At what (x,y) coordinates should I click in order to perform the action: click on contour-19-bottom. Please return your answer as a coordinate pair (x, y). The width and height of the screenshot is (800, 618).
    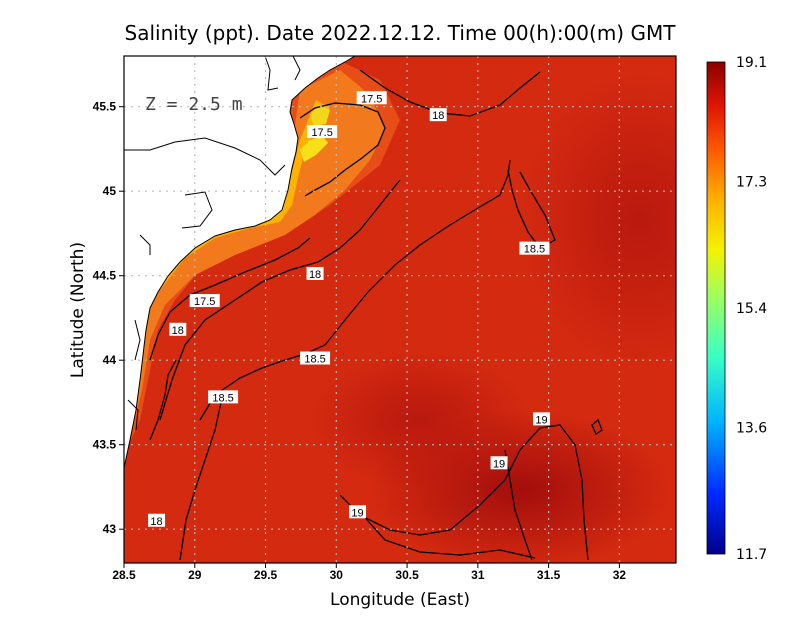
    Looking at the image, I should click on (447, 535).